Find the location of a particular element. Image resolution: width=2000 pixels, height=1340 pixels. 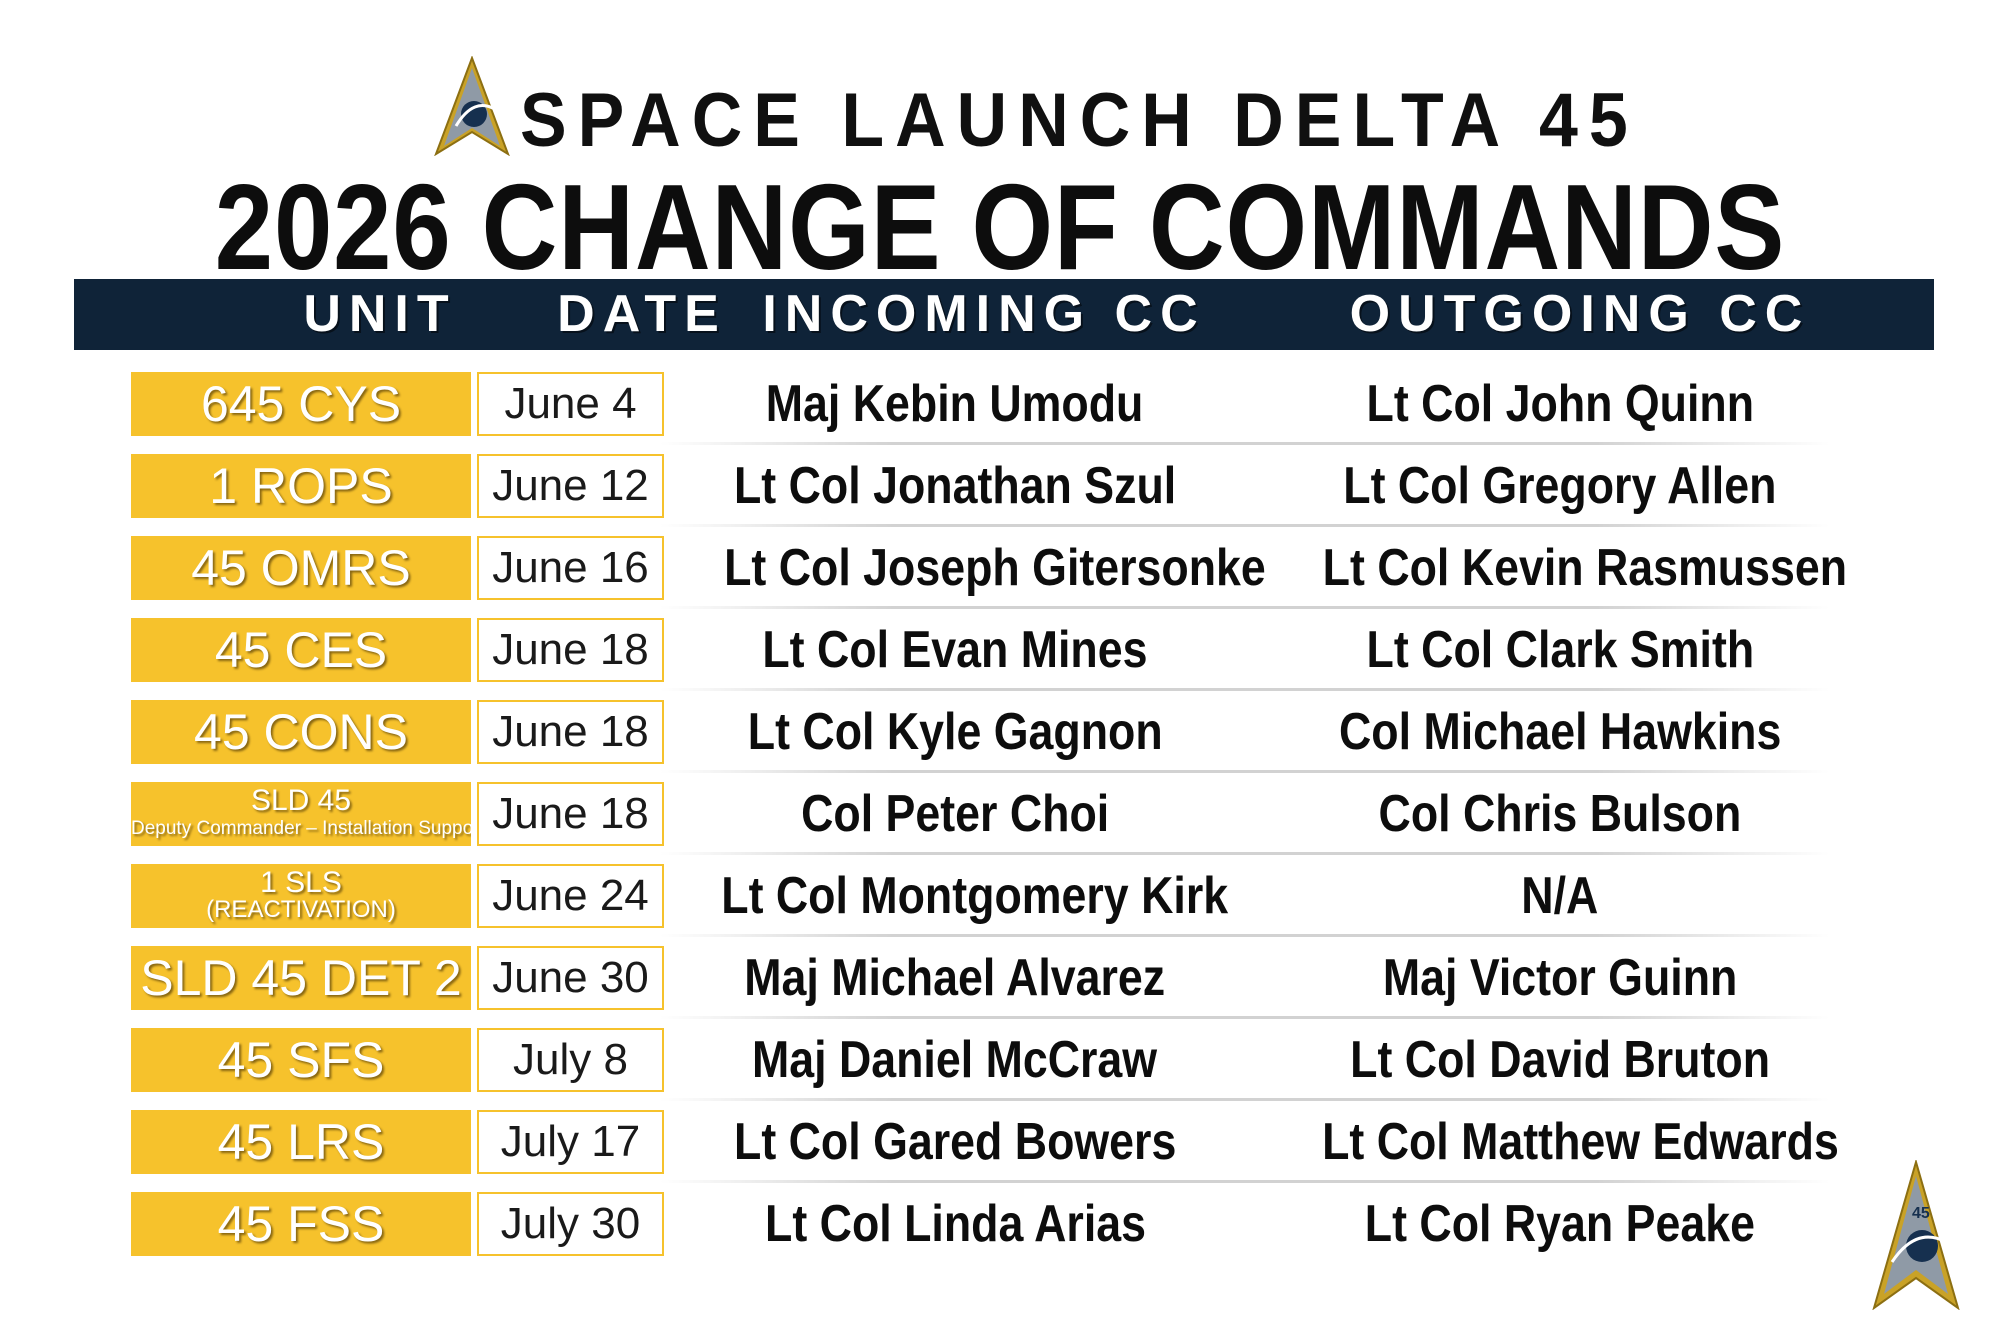

outgoing-commander-name: Lt Col Ryan Peake is located at coordinates (1560, 1224).